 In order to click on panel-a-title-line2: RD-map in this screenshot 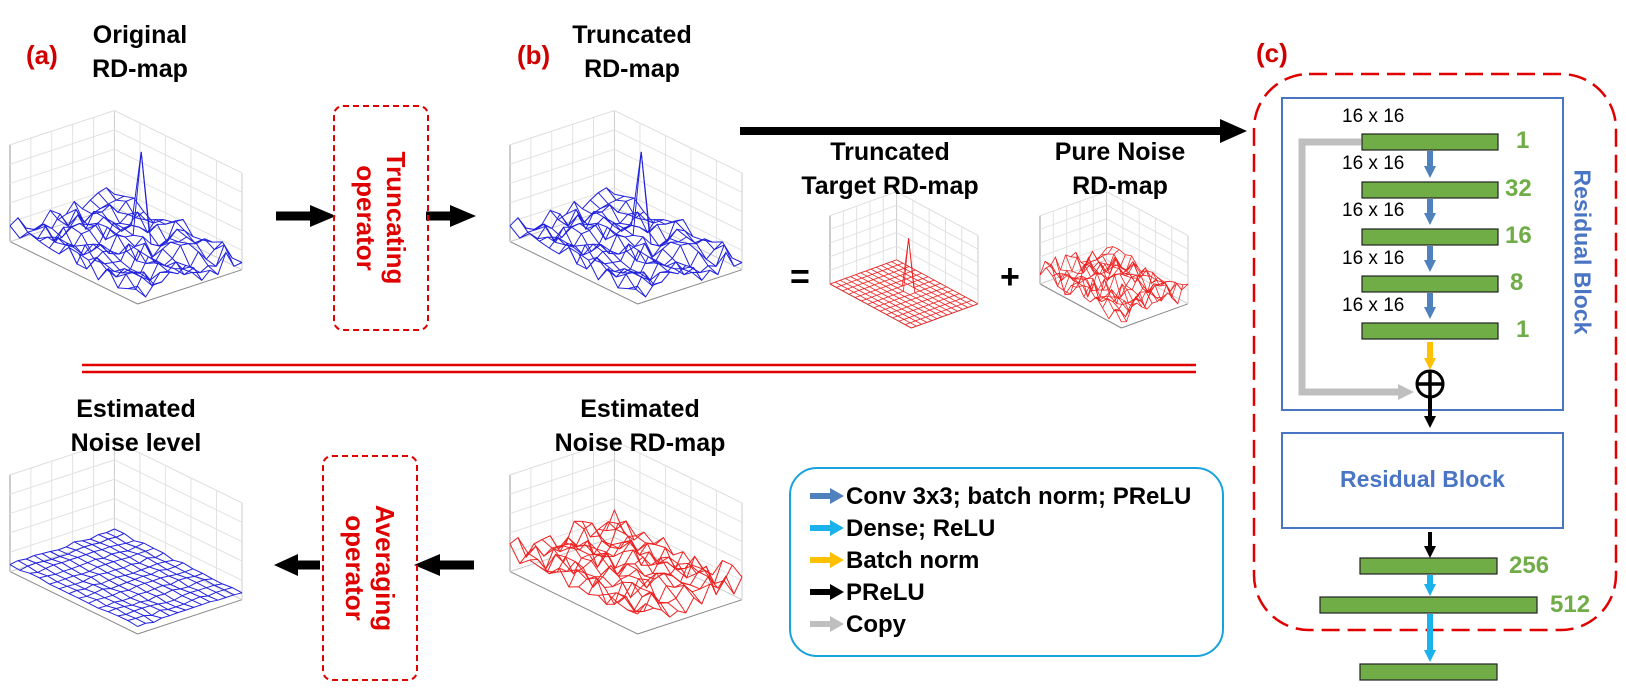, I will do `click(140, 69)`.